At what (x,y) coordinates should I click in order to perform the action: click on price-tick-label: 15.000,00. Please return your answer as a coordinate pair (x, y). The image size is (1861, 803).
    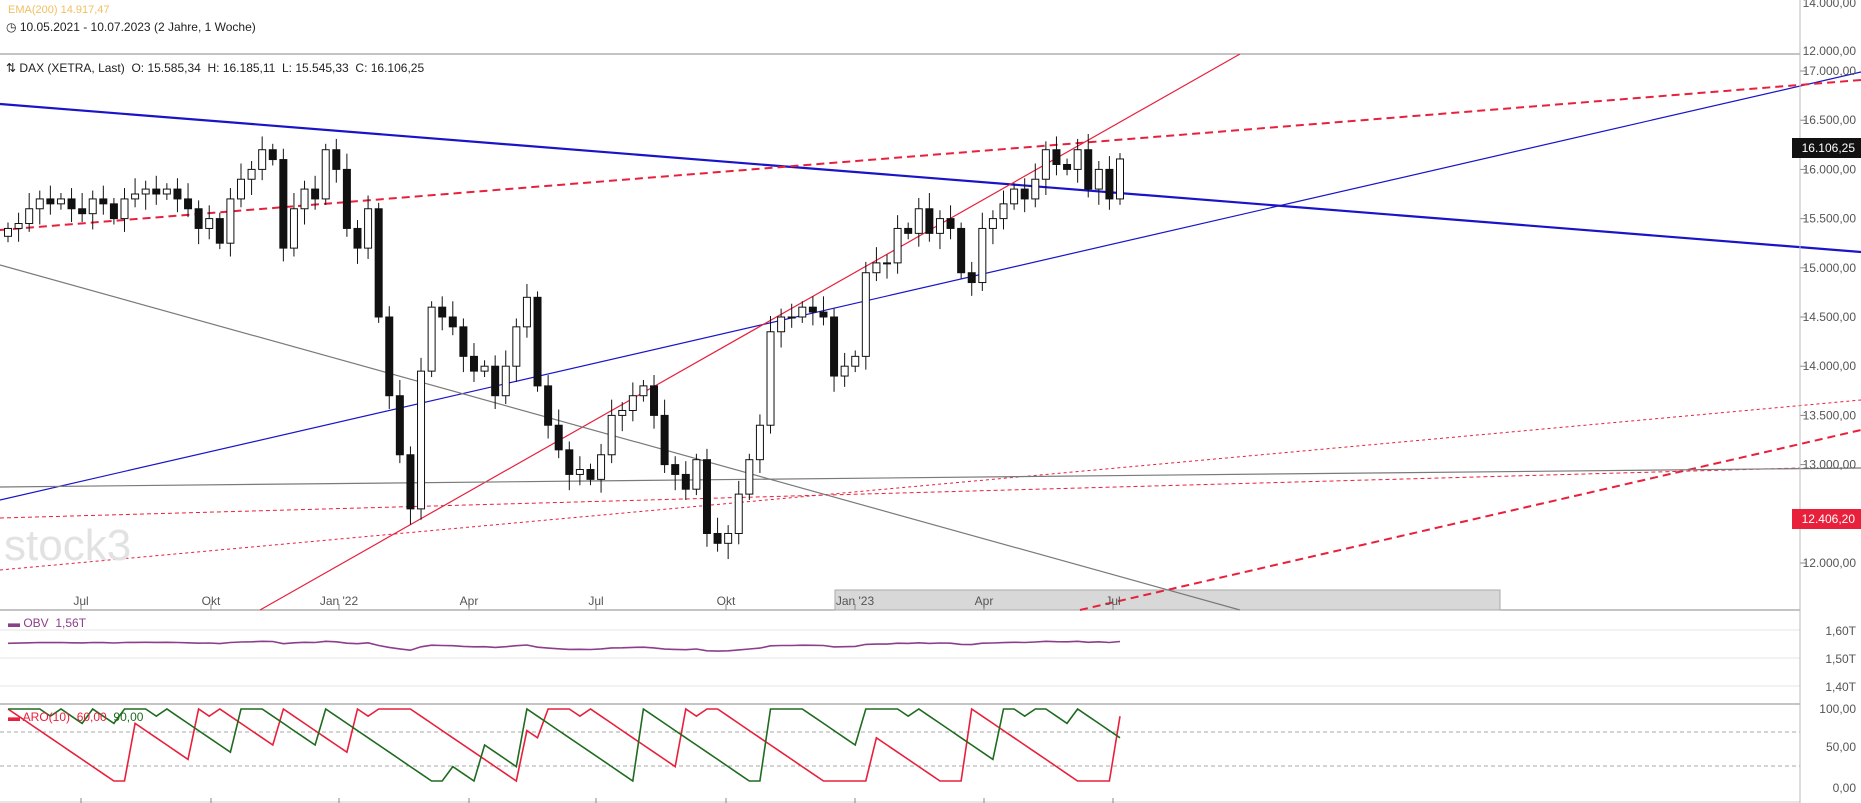
    Looking at the image, I should click on (1830, 268).